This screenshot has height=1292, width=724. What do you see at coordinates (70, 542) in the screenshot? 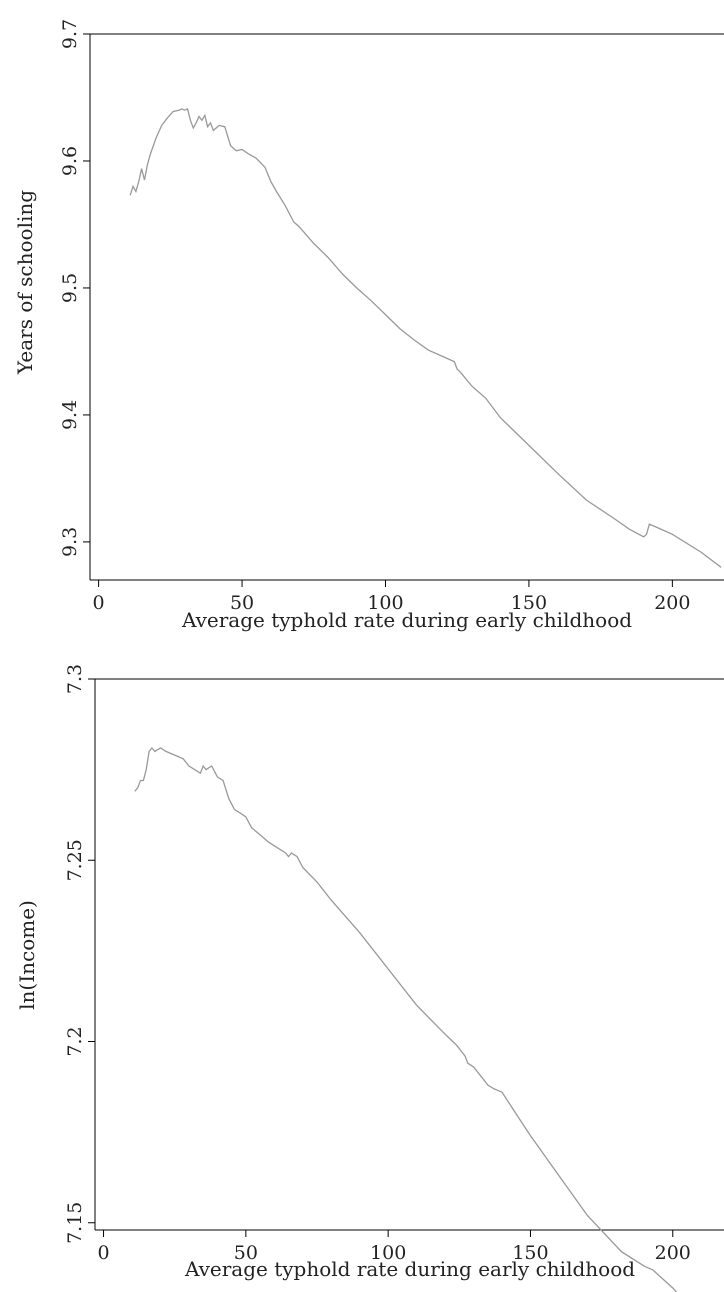
I see `y-tick-label: 9.3` at bounding box center [70, 542].